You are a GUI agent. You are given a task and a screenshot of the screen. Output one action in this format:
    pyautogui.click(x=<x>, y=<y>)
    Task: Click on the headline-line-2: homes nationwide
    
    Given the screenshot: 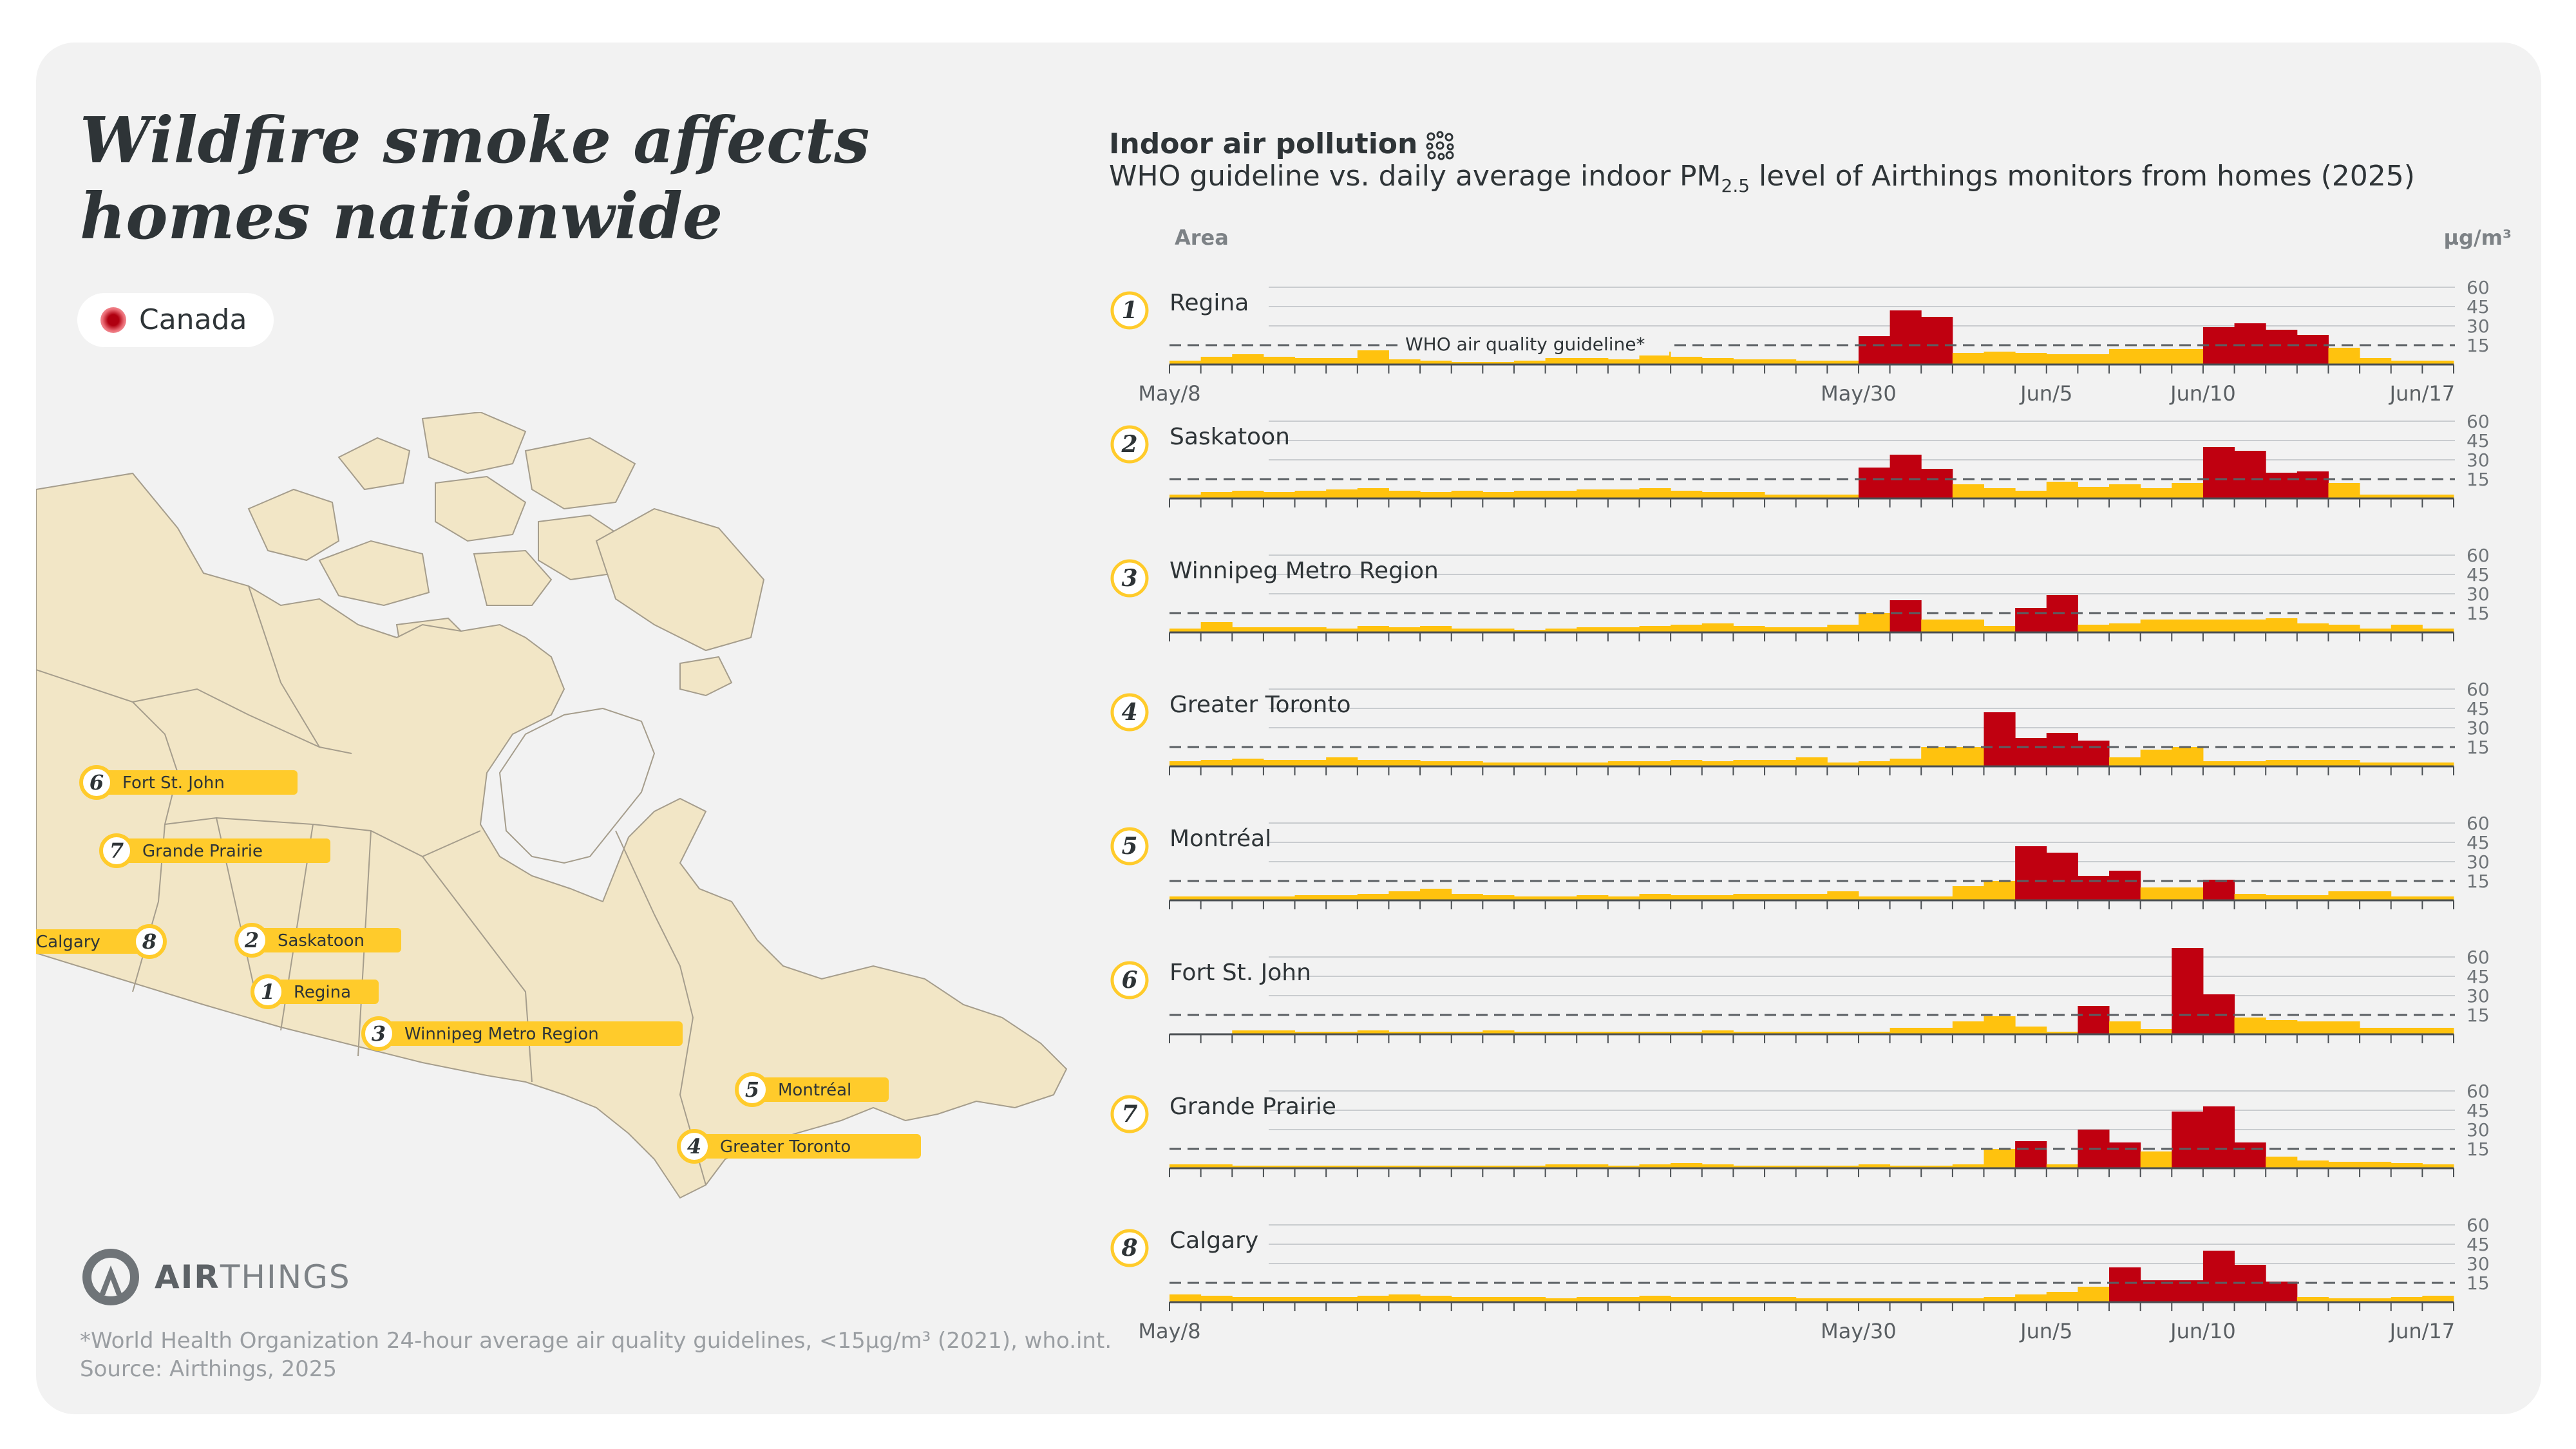 What is the action you would take?
    pyautogui.click(x=401, y=217)
    